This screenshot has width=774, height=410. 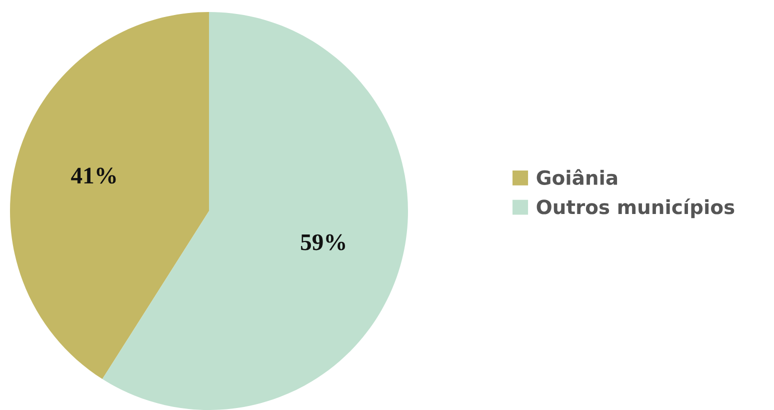 What do you see at coordinates (635, 208) in the screenshot?
I see `legend-label: Outros municípios` at bounding box center [635, 208].